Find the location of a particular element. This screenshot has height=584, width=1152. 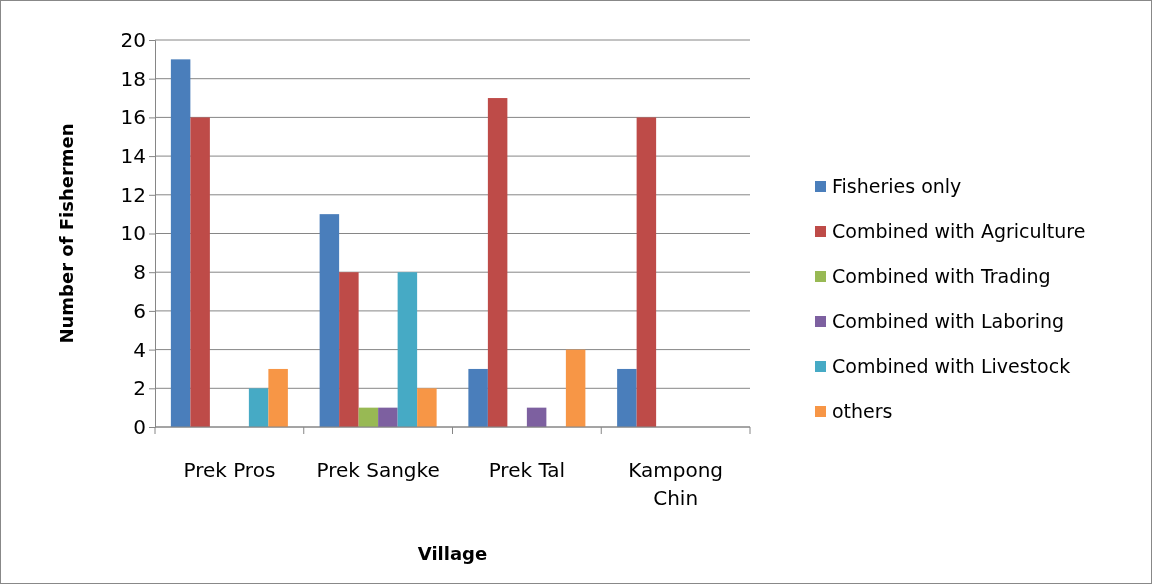

y-tick-label: 8 is located at coordinates (139, 272).